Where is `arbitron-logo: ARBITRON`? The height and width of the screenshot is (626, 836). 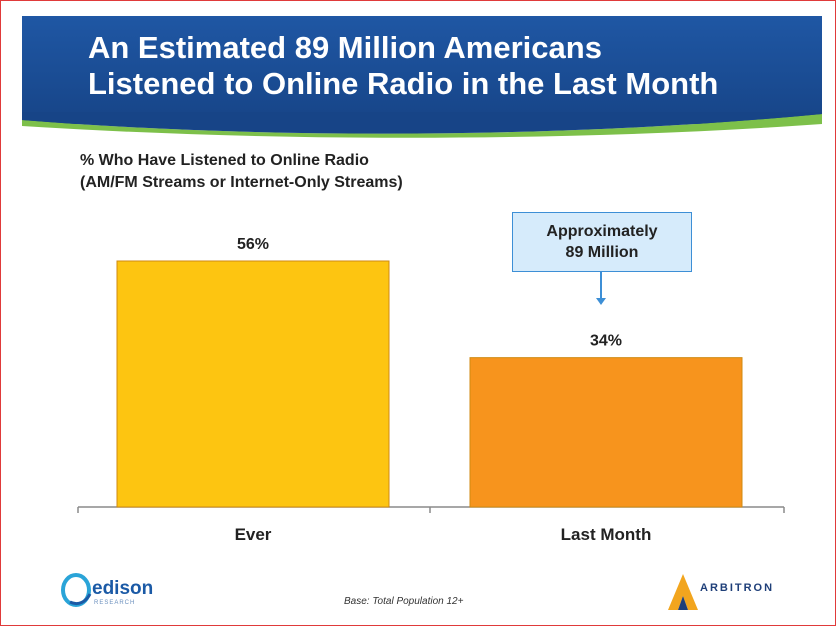
arbitron-logo: ARBITRON is located at coordinates (741, 594).